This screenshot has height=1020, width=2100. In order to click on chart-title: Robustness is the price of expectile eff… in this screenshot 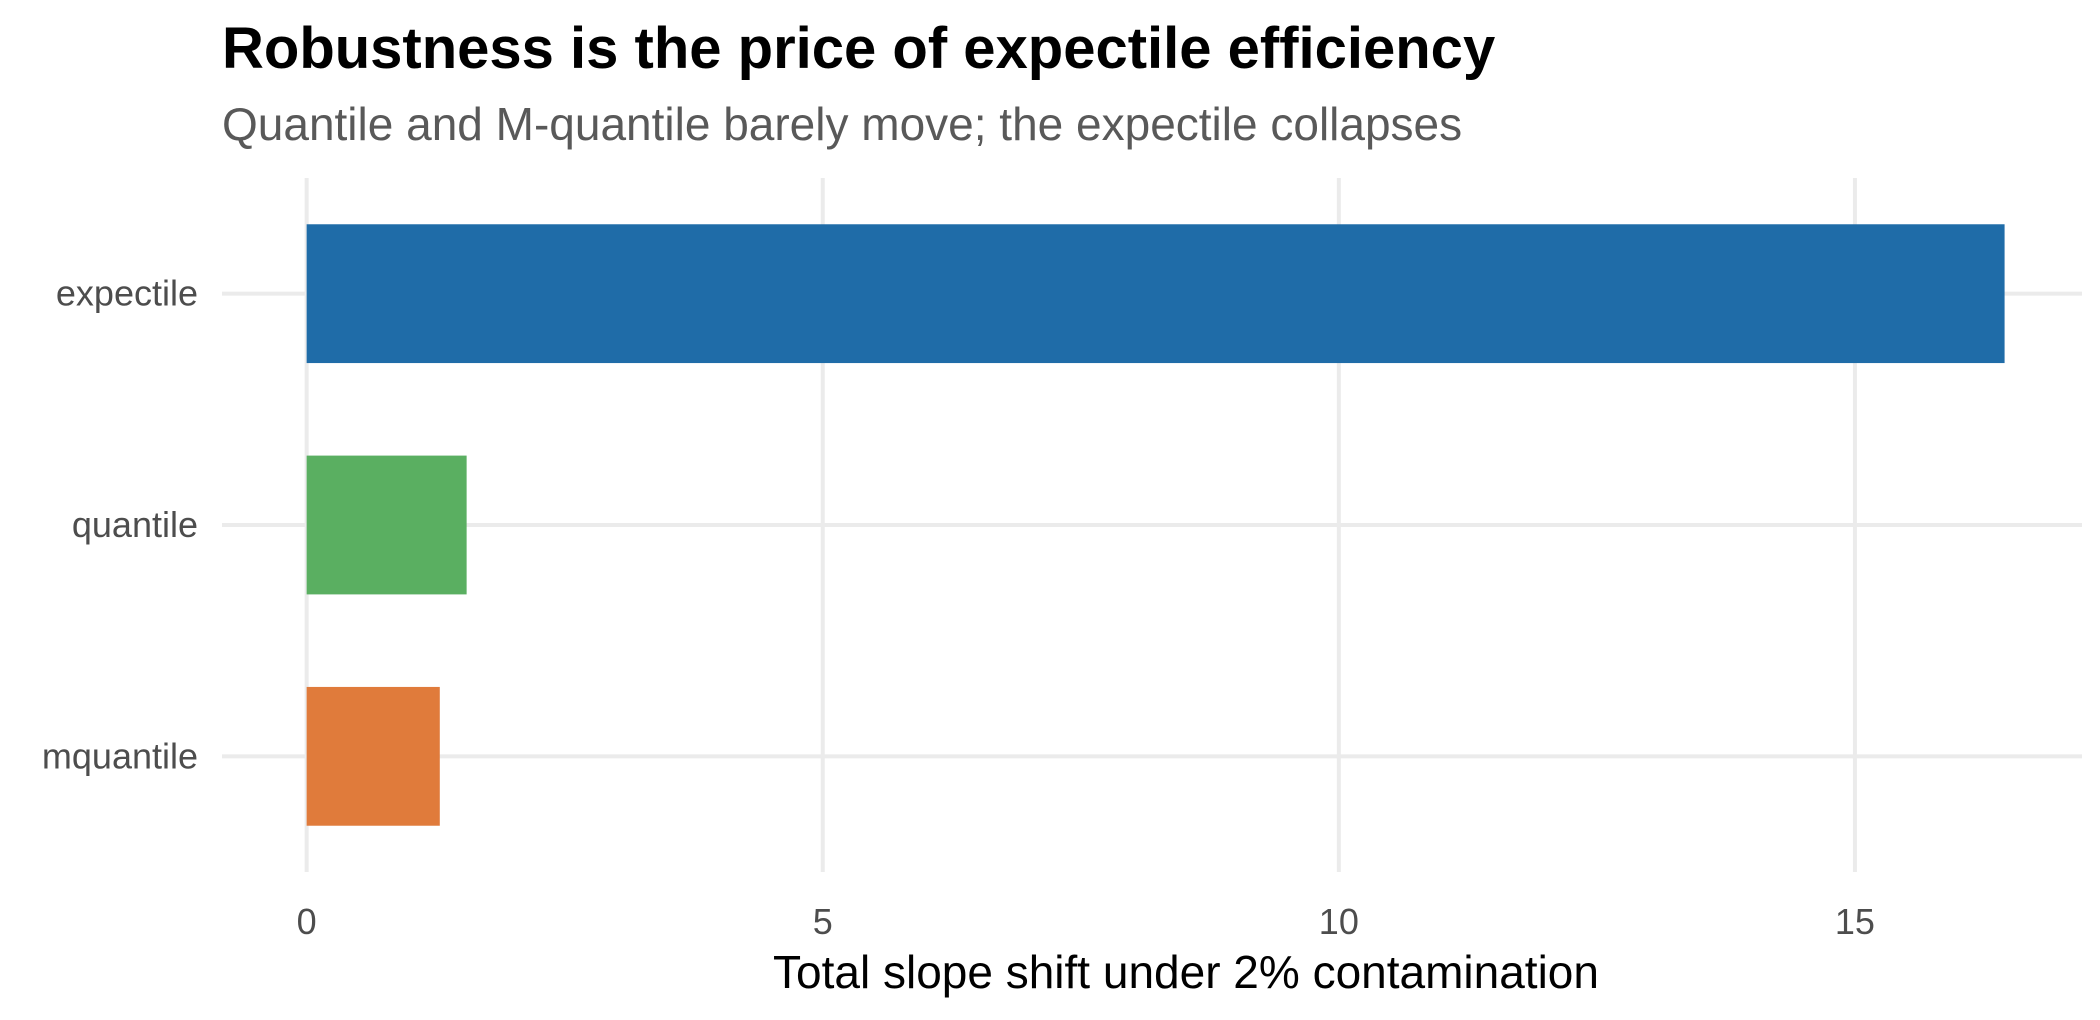, I will do `click(858, 48)`.